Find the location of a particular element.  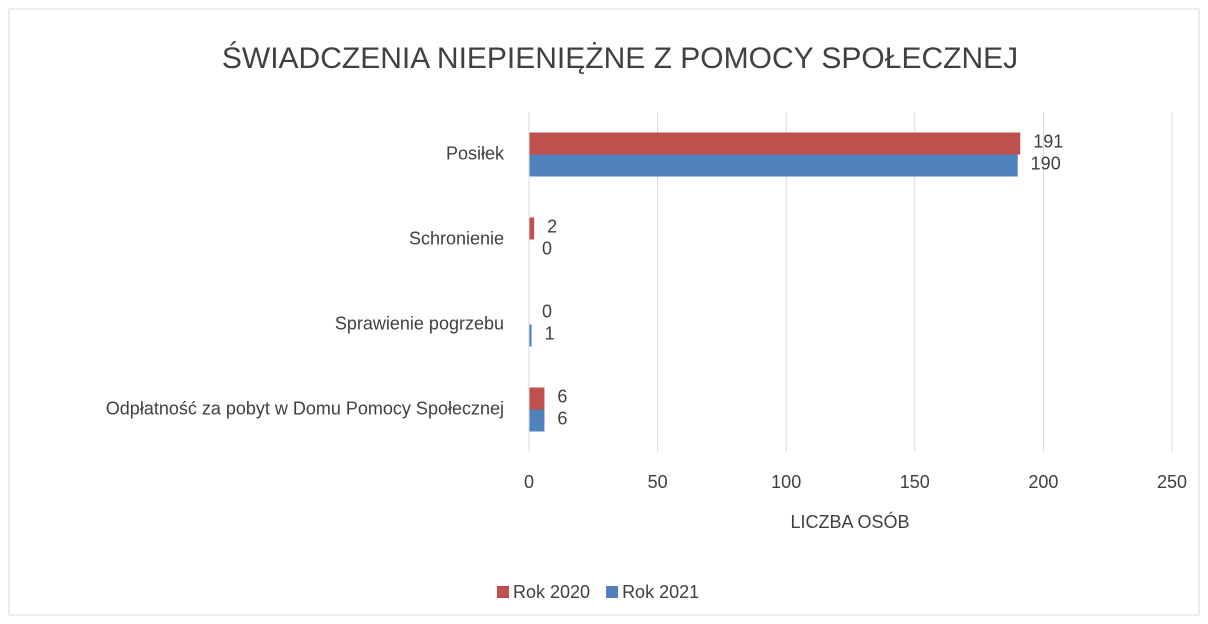

legend-label: Rok 2020 is located at coordinates (551, 592).